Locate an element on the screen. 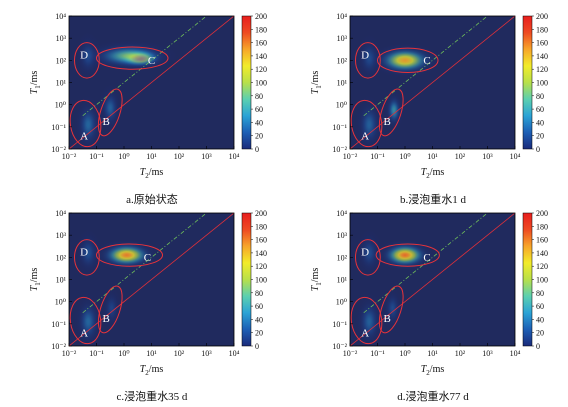 The image size is (568, 407). x-tick-label-d-2: 10⁰ is located at coordinates (404, 353).